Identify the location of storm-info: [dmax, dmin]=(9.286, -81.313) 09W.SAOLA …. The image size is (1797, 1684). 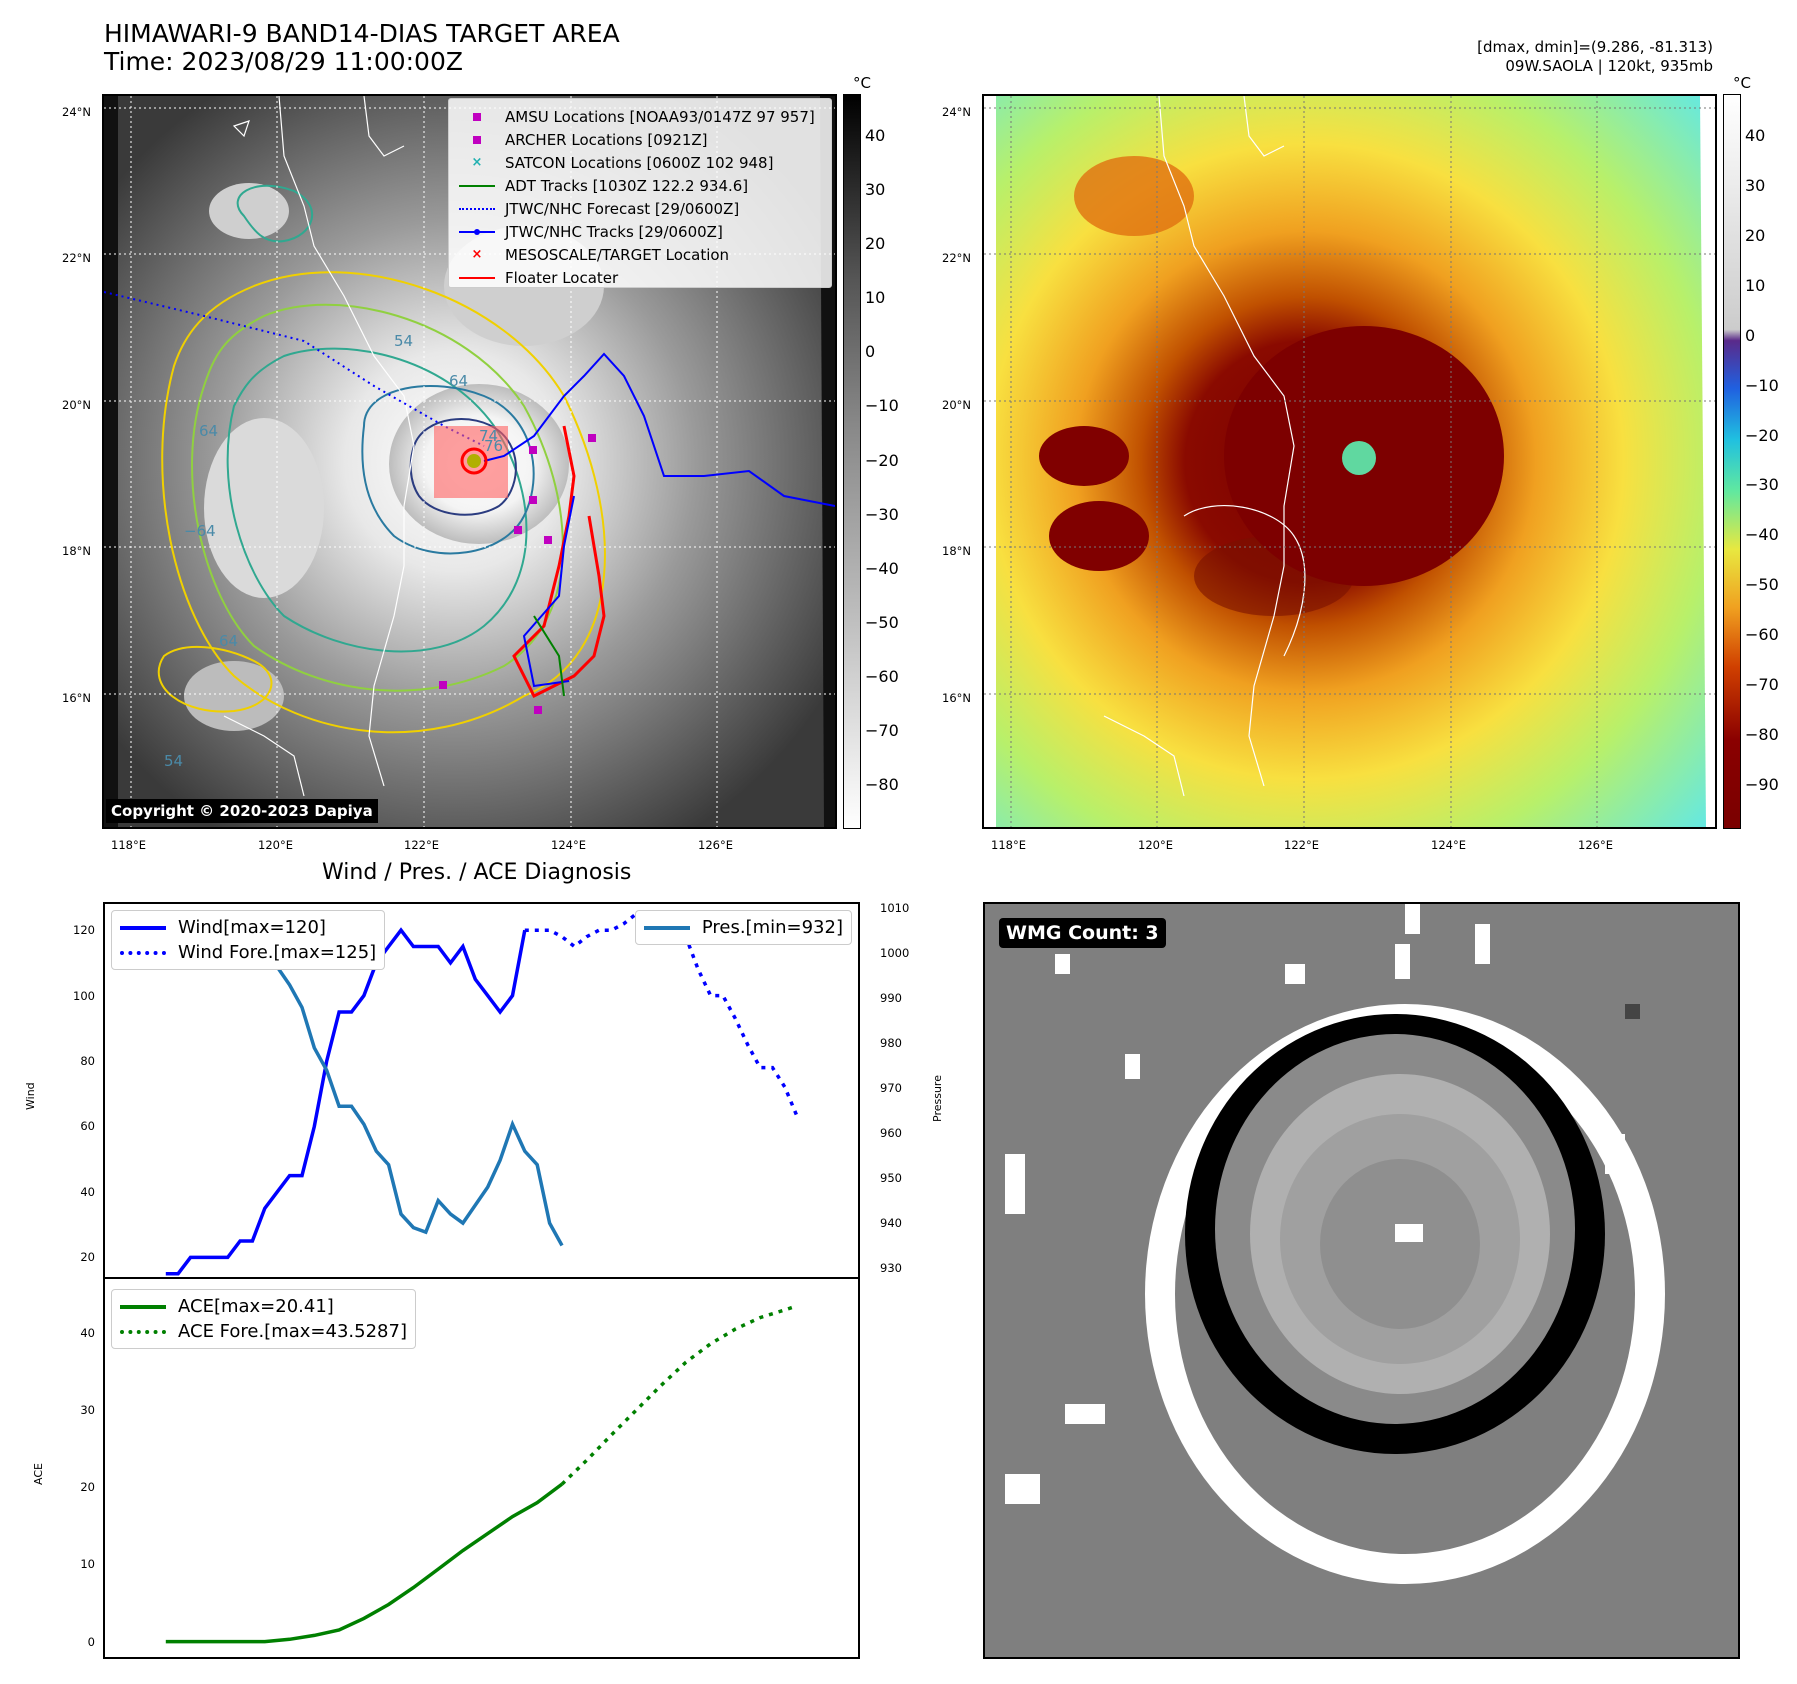
(1595, 57).